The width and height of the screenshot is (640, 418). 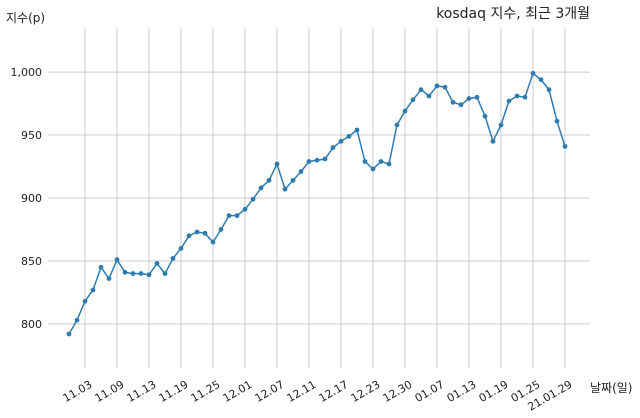 What do you see at coordinates (110, 391) in the screenshot?
I see `x-tick-label: 11.09` at bounding box center [110, 391].